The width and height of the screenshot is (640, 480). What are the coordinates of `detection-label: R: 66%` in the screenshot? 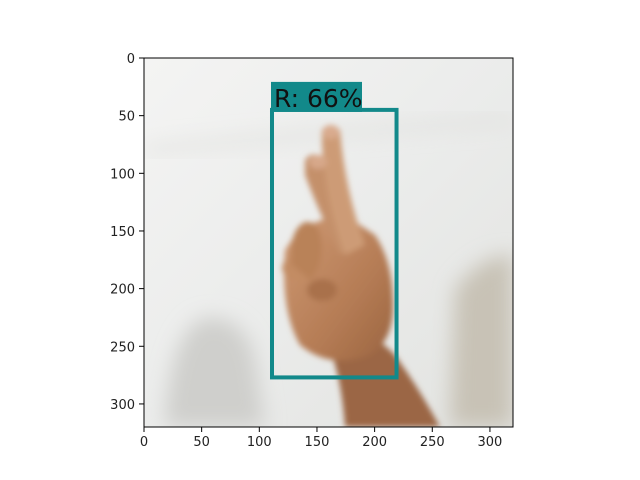 It's located at (318, 98).